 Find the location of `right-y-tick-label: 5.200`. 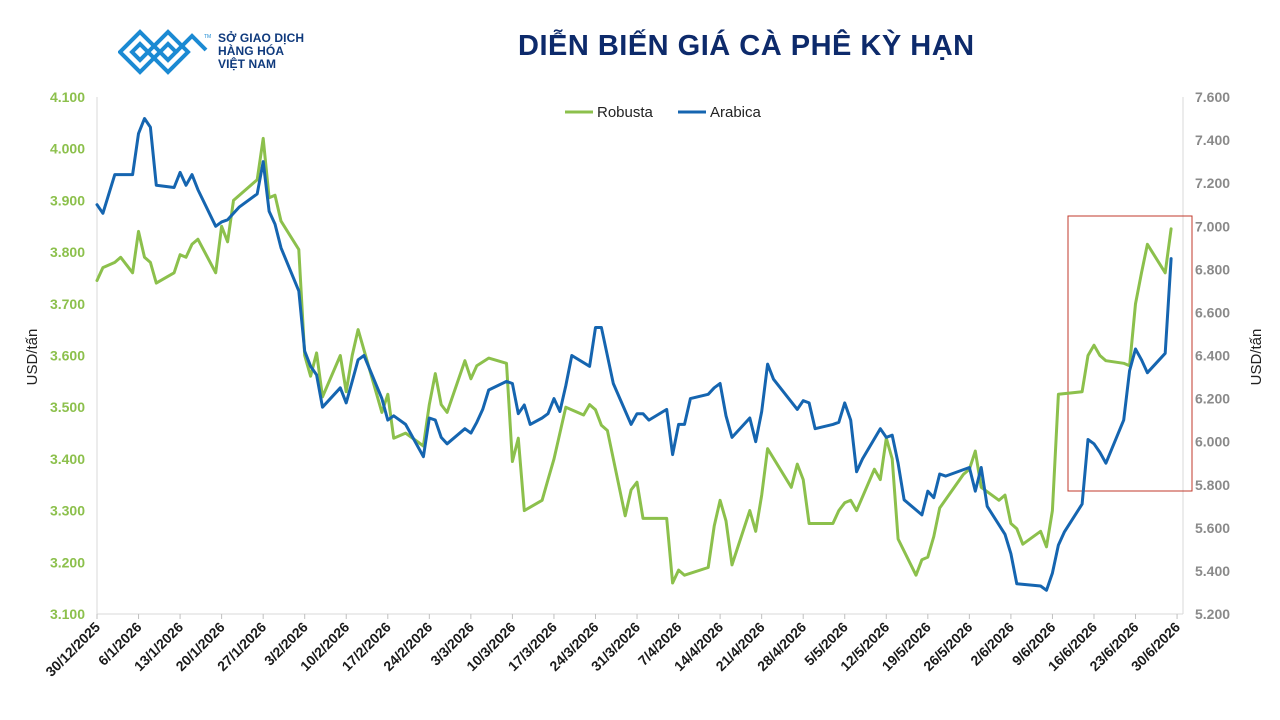

right-y-tick-label: 5.200 is located at coordinates (1212, 614).